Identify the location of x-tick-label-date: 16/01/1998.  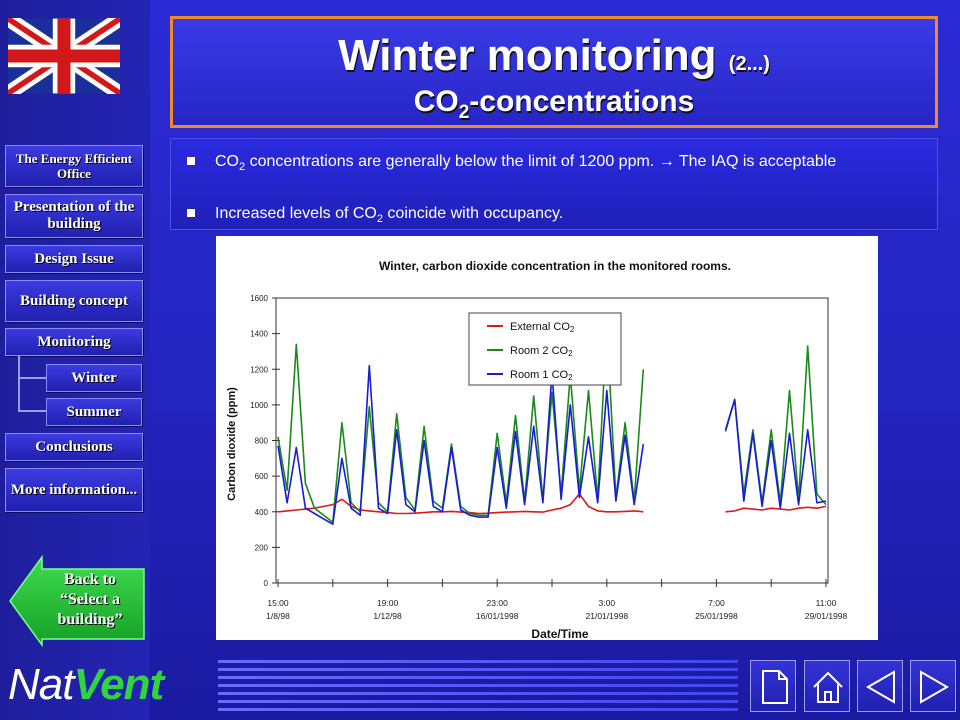
(497, 616).